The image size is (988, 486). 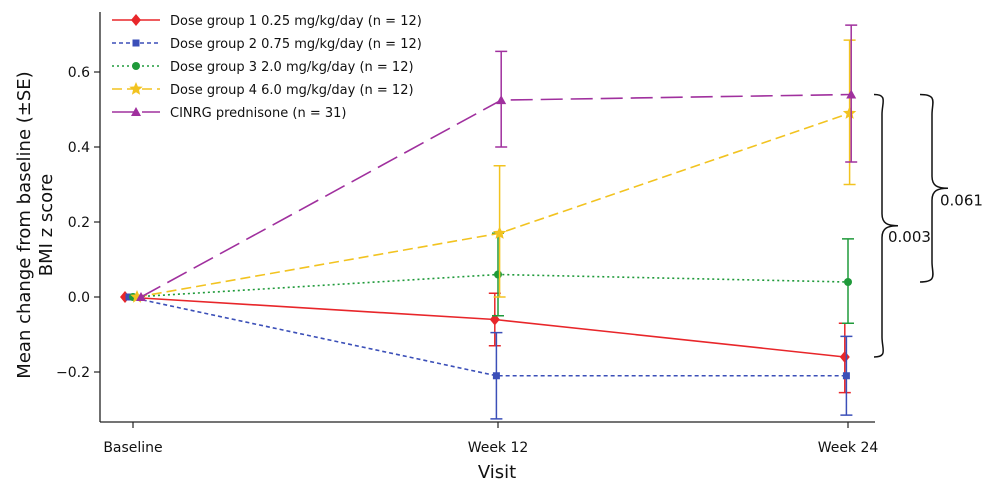 I want to click on annotations: 0.003 0.061, so click(x=928, y=225).